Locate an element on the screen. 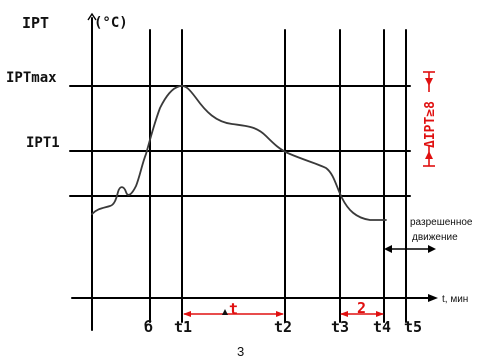 The height and width of the screenshot is (361, 487). delta-t-arrow-left is located at coordinates (187, 314).